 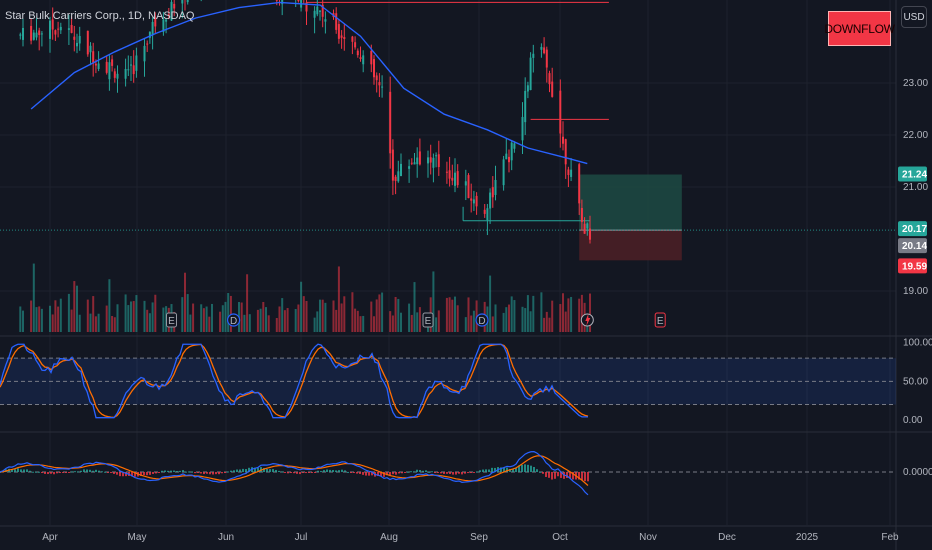 I want to click on macd-tick-label: 0.0000, so click(x=917, y=472).